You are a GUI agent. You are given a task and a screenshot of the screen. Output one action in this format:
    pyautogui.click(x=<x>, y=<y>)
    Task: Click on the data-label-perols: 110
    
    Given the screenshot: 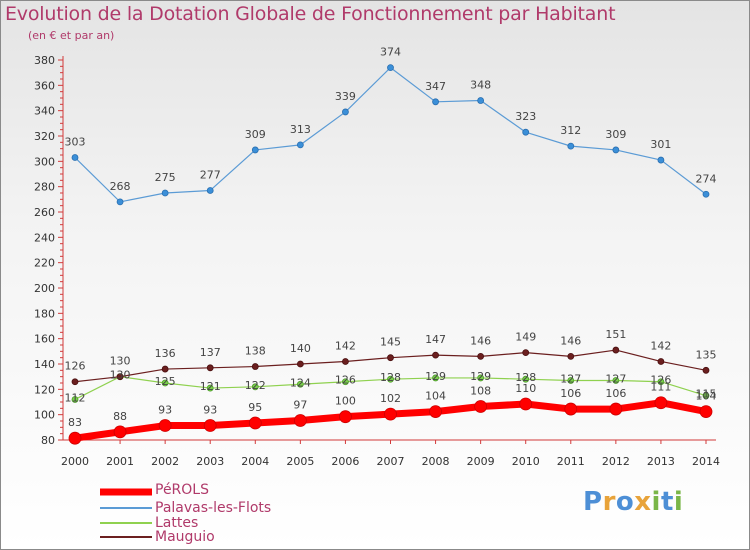 What is the action you would take?
    pyautogui.click(x=525, y=388)
    